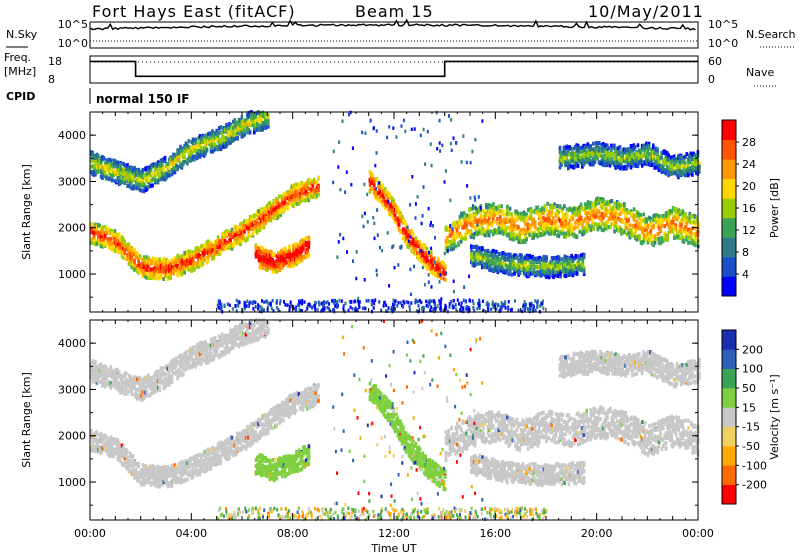  What do you see at coordinates (646, 11) in the screenshot?
I see `date-label: 10/May/2011` at bounding box center [646, 11].